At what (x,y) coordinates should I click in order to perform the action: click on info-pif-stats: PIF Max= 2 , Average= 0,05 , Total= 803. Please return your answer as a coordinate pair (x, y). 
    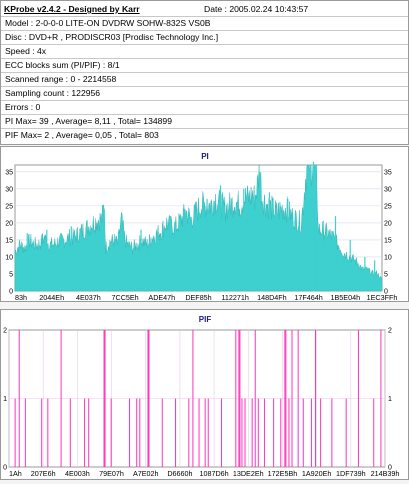
    Looking at the image, I should click on (82, 135).